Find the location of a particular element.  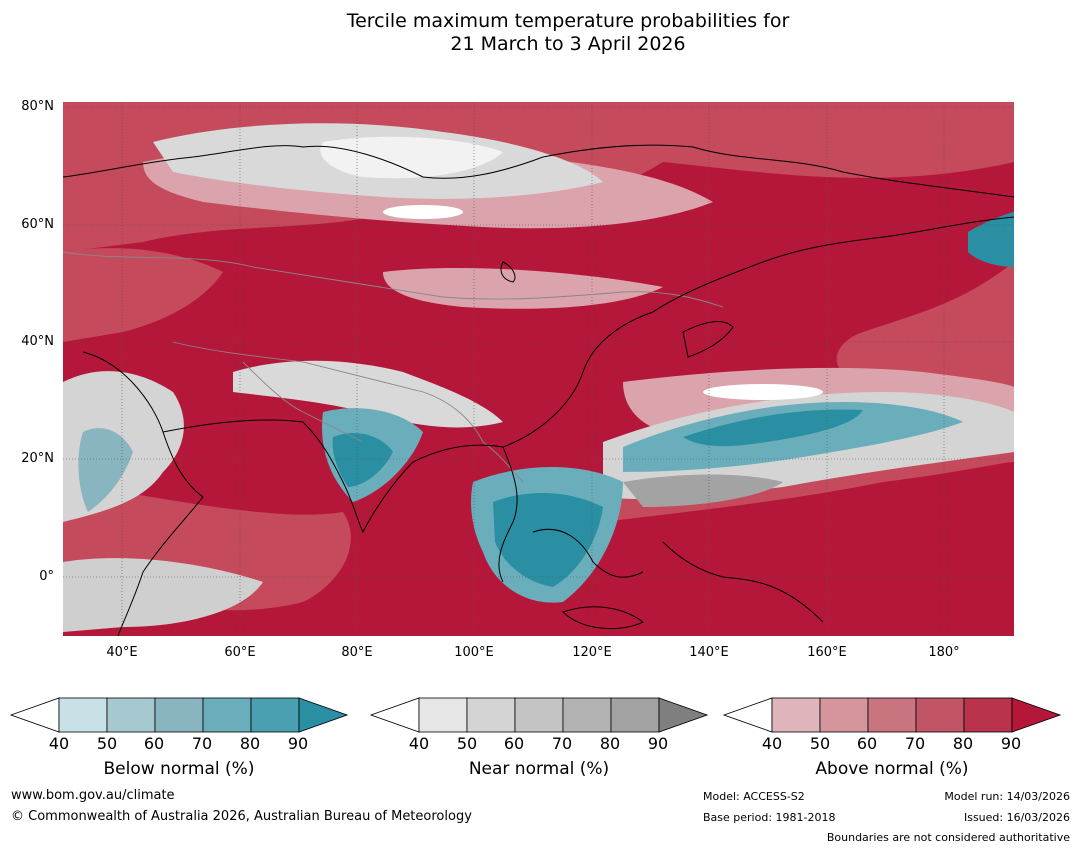

lon-label-120e: 120°E is located at coordinates (592, 652).